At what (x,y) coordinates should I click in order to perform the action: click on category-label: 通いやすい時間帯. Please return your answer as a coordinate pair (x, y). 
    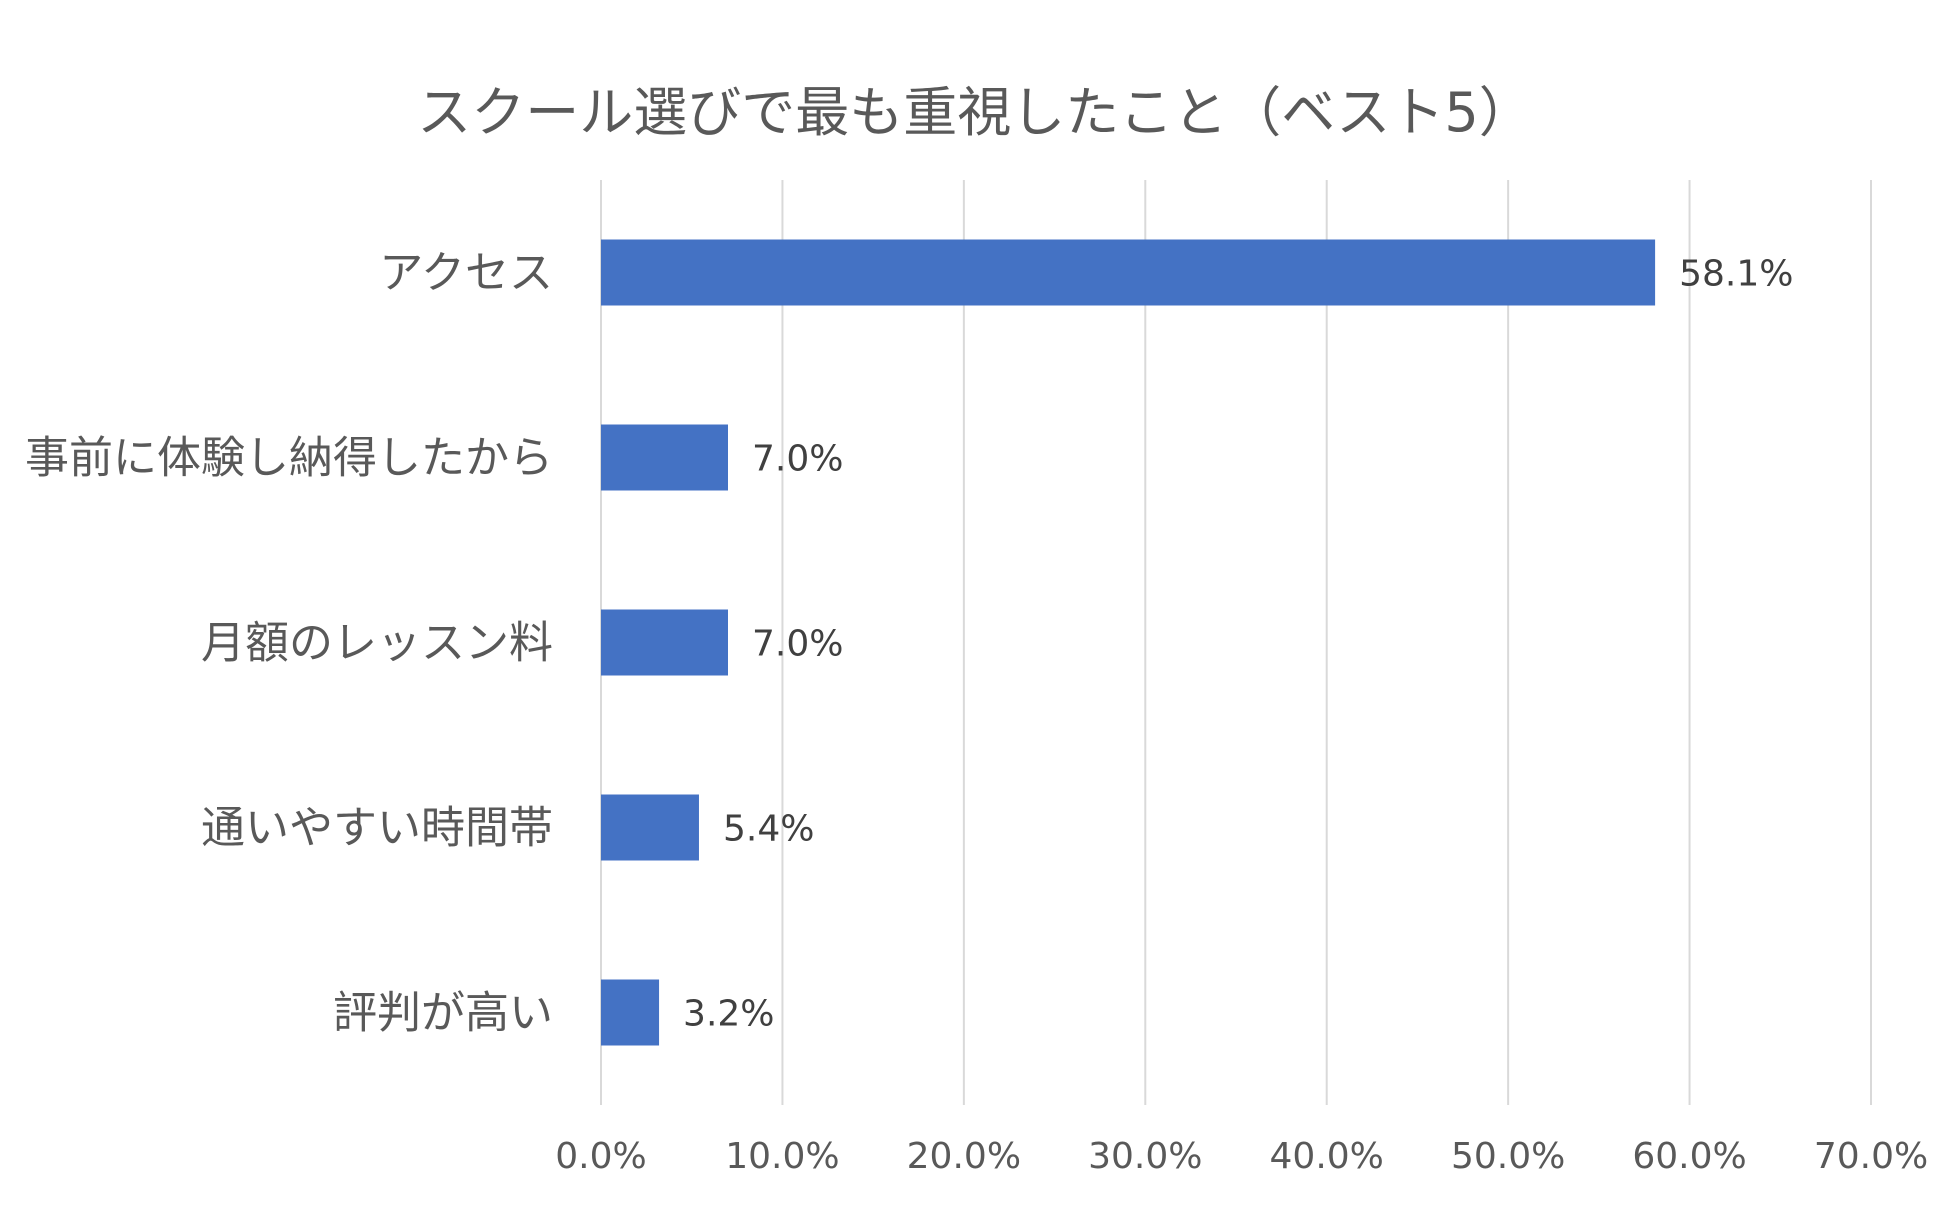
    Looking at the image, I should click on (377, 828).